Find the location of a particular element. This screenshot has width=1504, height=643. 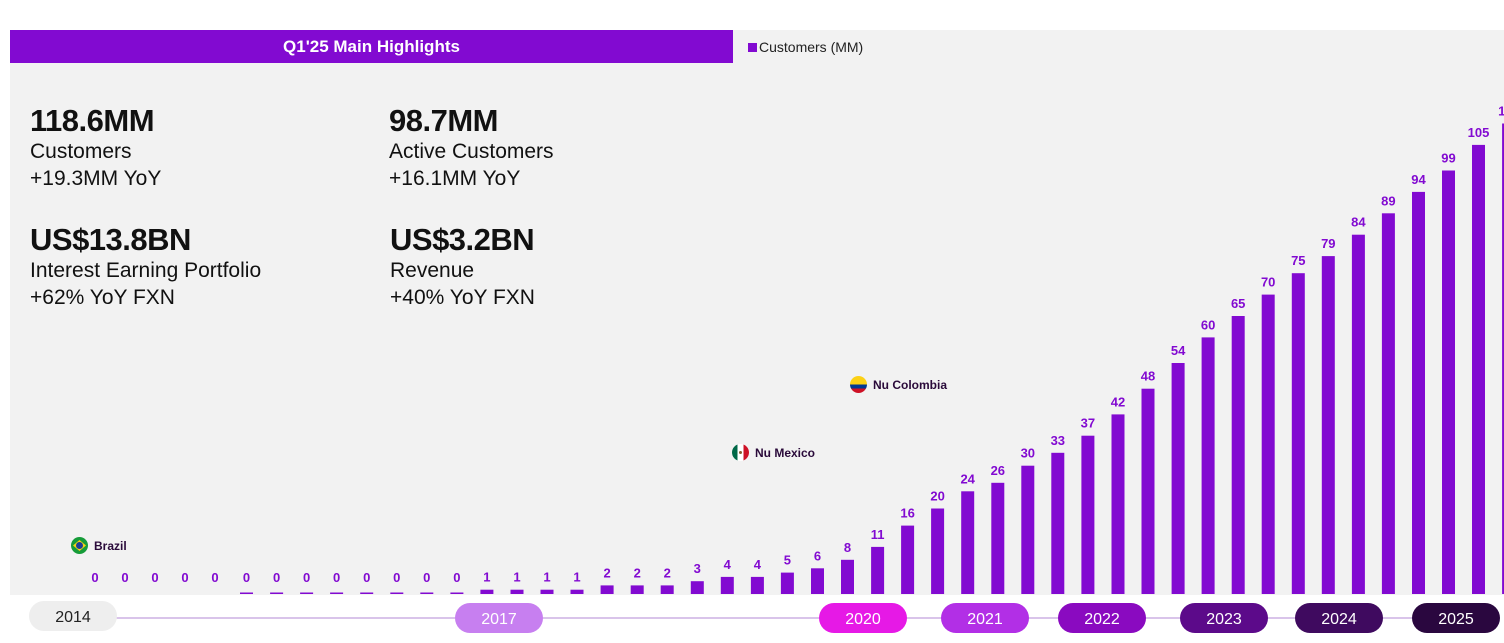

year-label: 2025 is located at coordinates (1456, 619).